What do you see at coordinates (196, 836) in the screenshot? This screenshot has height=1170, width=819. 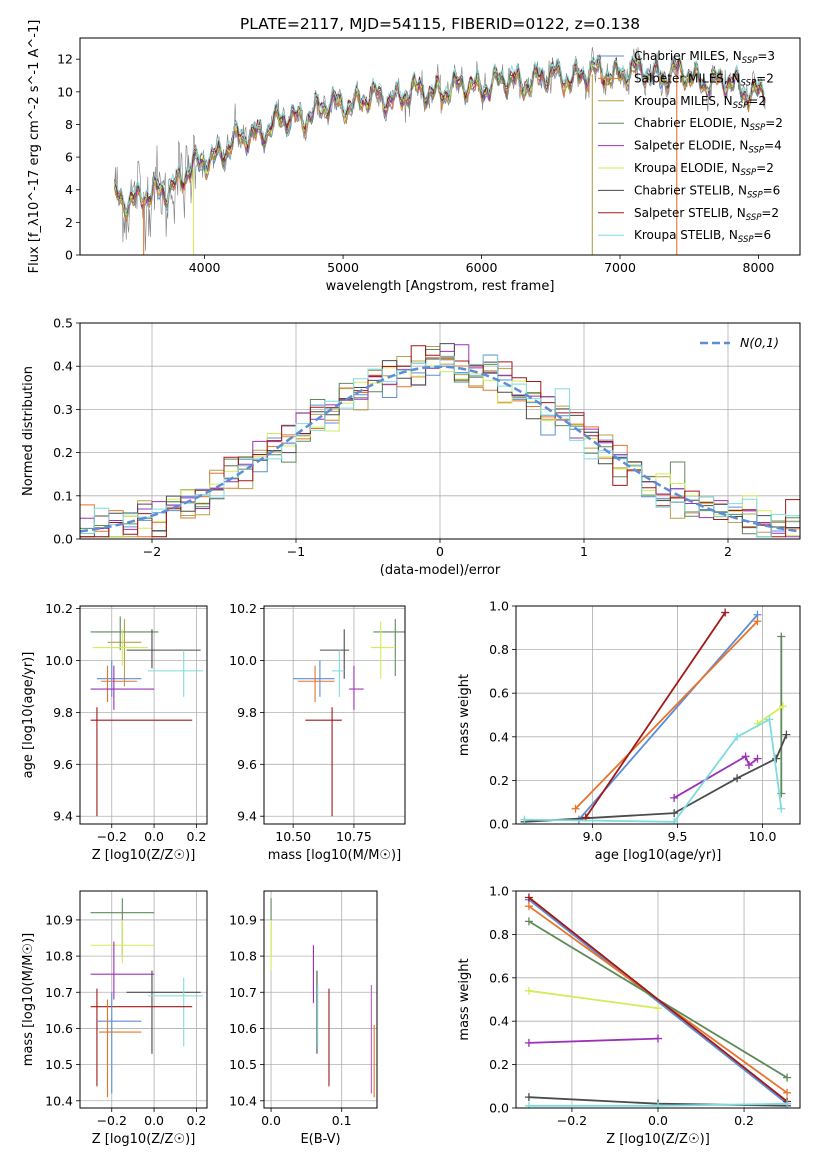 I see `tick-label-x: 0.2` at bounding box center [196, 836].